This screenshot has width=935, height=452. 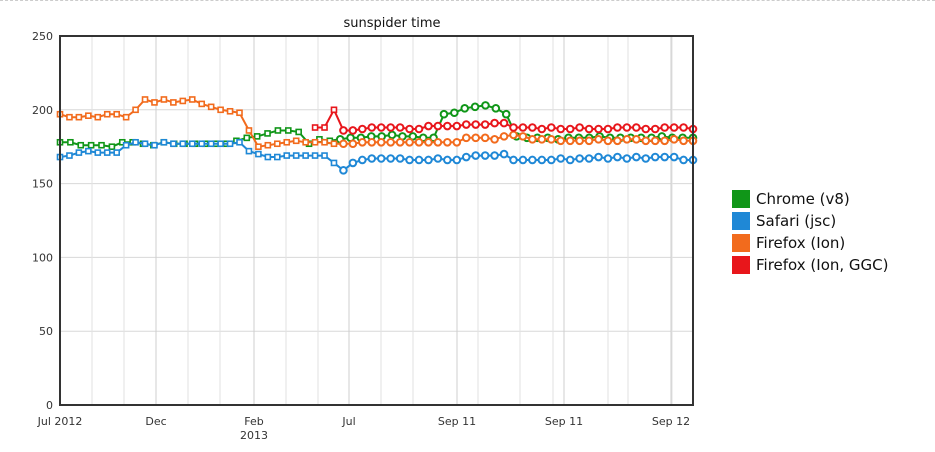 What do you see at coordinates (810, 243) in the screenshot?
I see `legend-item-firefox-ion: Firefox (Ion)` at bounding box center [810, 243].